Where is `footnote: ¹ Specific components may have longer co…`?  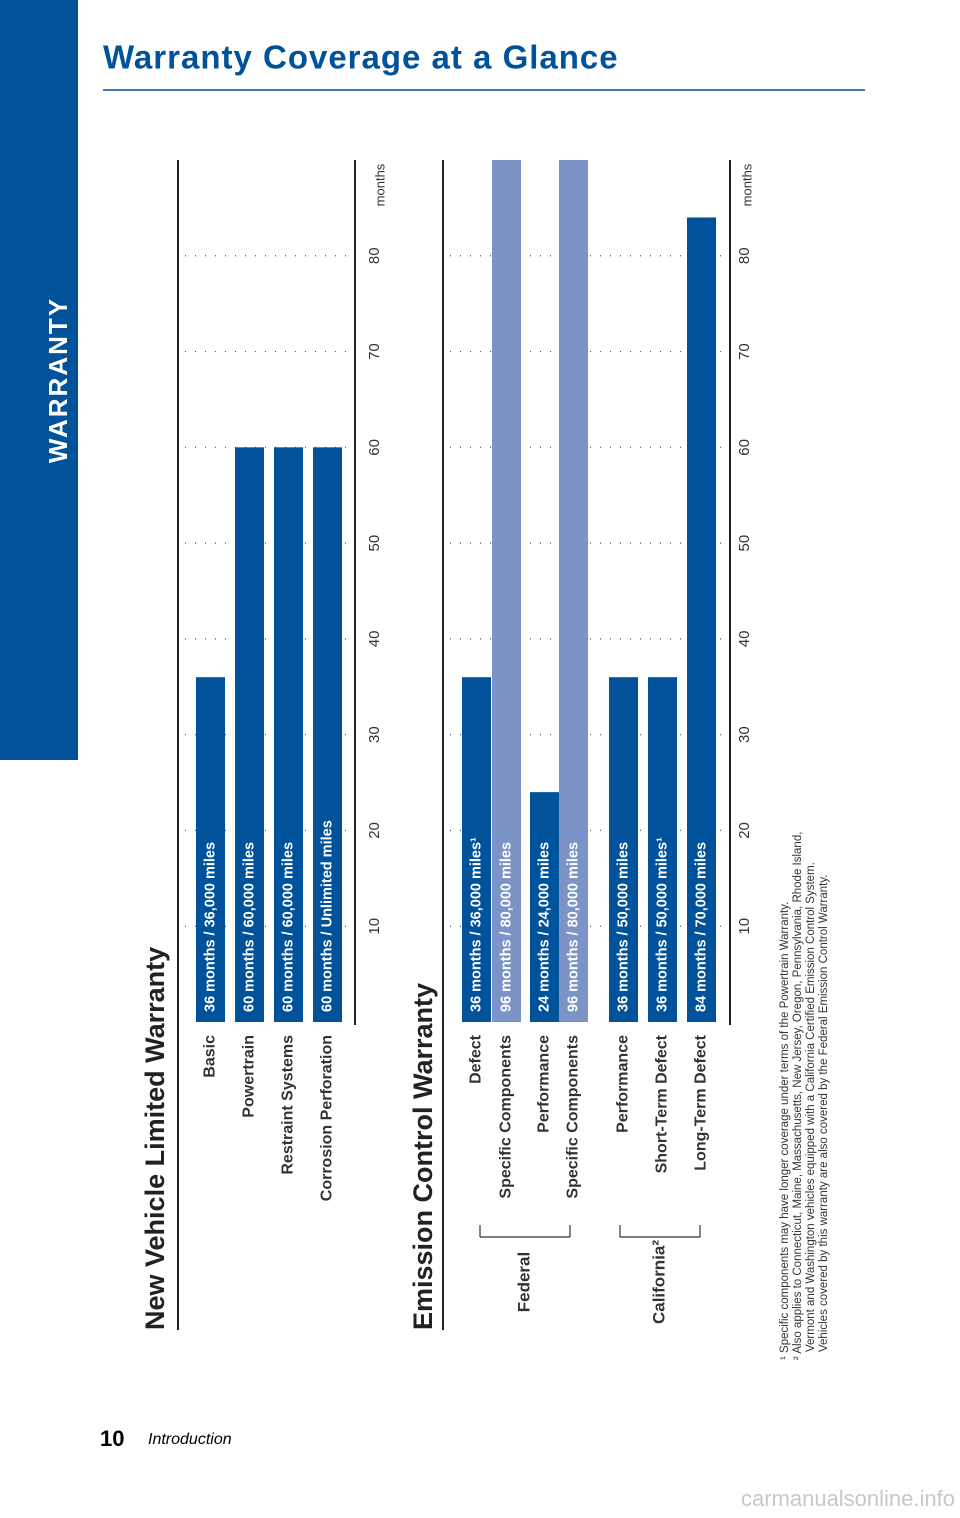
footnote: ¹ Specific components may have longer co… is located at coordinates (785, 1131).